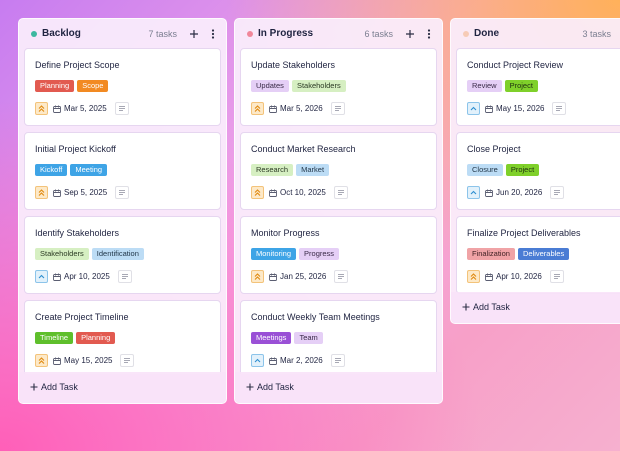 This screenshot has height=451, width=620. What do you see at coordinates (72, 86) in the screenshot?
I see `tag-list: Planning Scope` at bounding box center [72, 86].